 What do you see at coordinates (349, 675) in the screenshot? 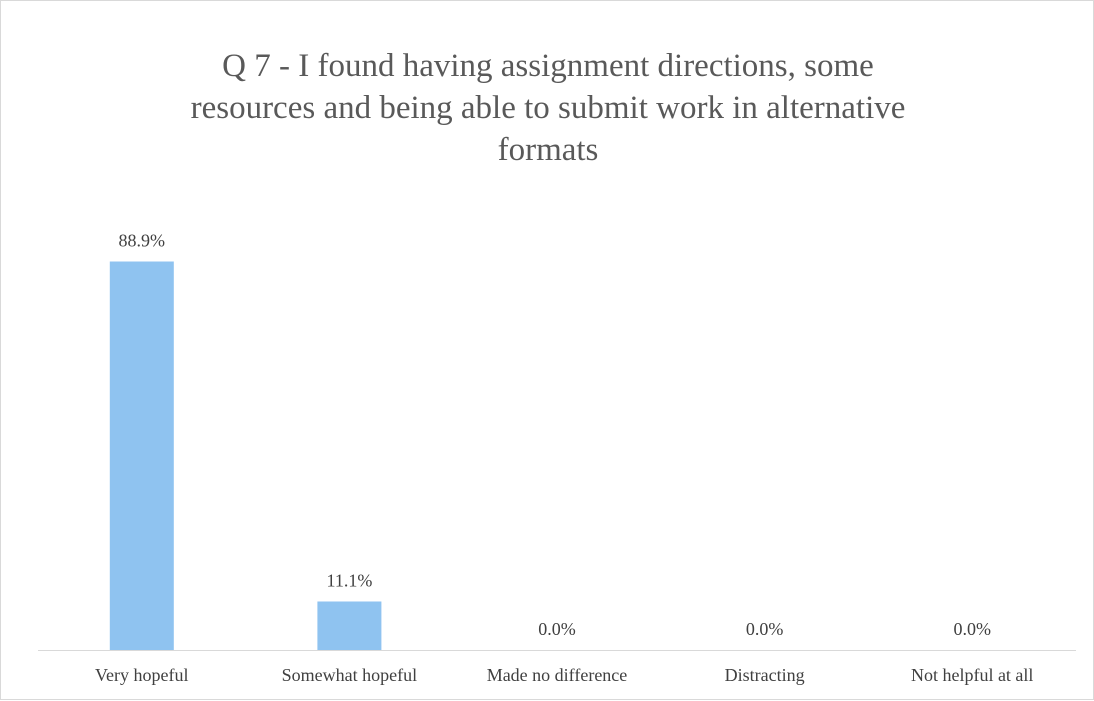
I see `category-label-1: Somewhat hopeful` at bounding box center [349, 675].